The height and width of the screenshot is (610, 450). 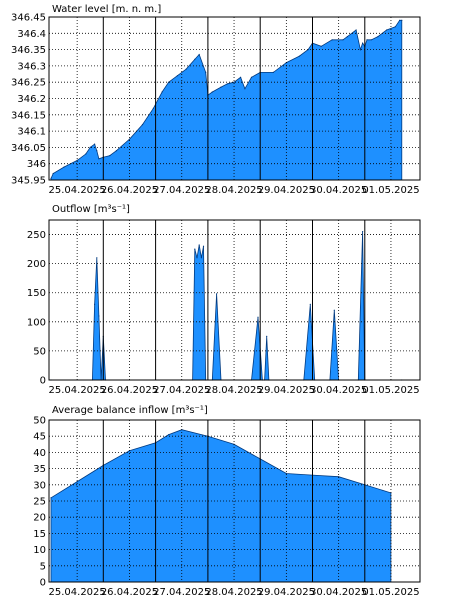 What do you see at coordinates (106, 9) in the screenshot?
I see `chart-title: Water level [m. n. m.]` at bounding box center [106, 9].